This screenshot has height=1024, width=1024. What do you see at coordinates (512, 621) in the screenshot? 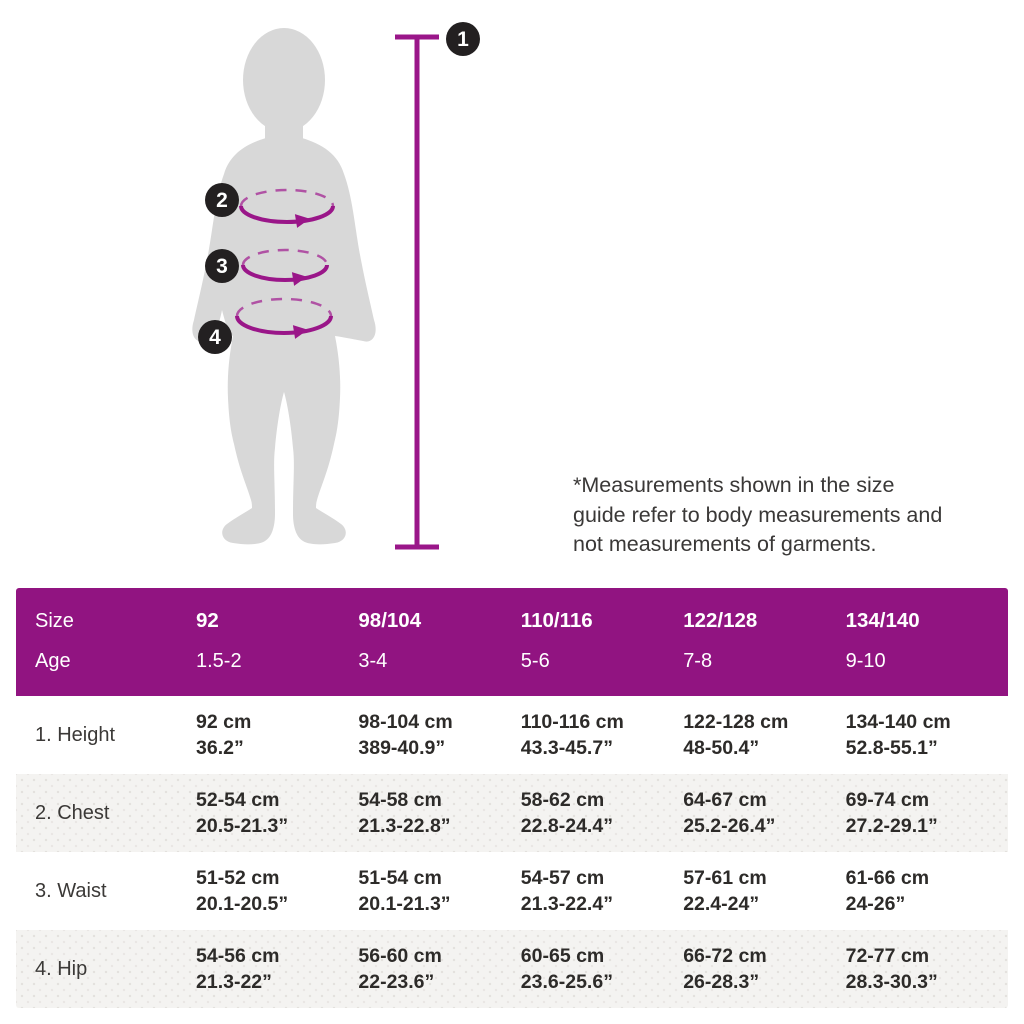
I see `size-header-row: Size 92 98/104 110/116 122/128 134/140` at bounding box center [512, 621].